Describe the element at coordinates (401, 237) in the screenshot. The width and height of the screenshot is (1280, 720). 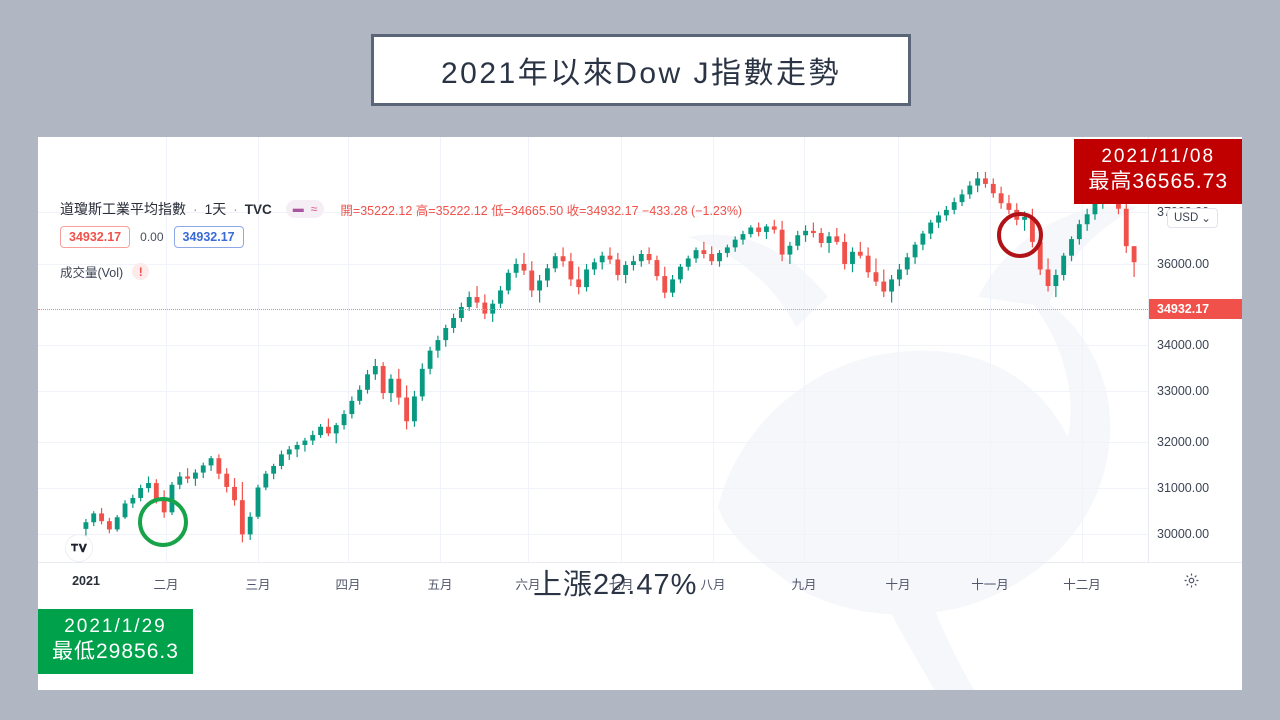
I see `legend-price-row: 34932.17 0.00 34932.17` at that location.